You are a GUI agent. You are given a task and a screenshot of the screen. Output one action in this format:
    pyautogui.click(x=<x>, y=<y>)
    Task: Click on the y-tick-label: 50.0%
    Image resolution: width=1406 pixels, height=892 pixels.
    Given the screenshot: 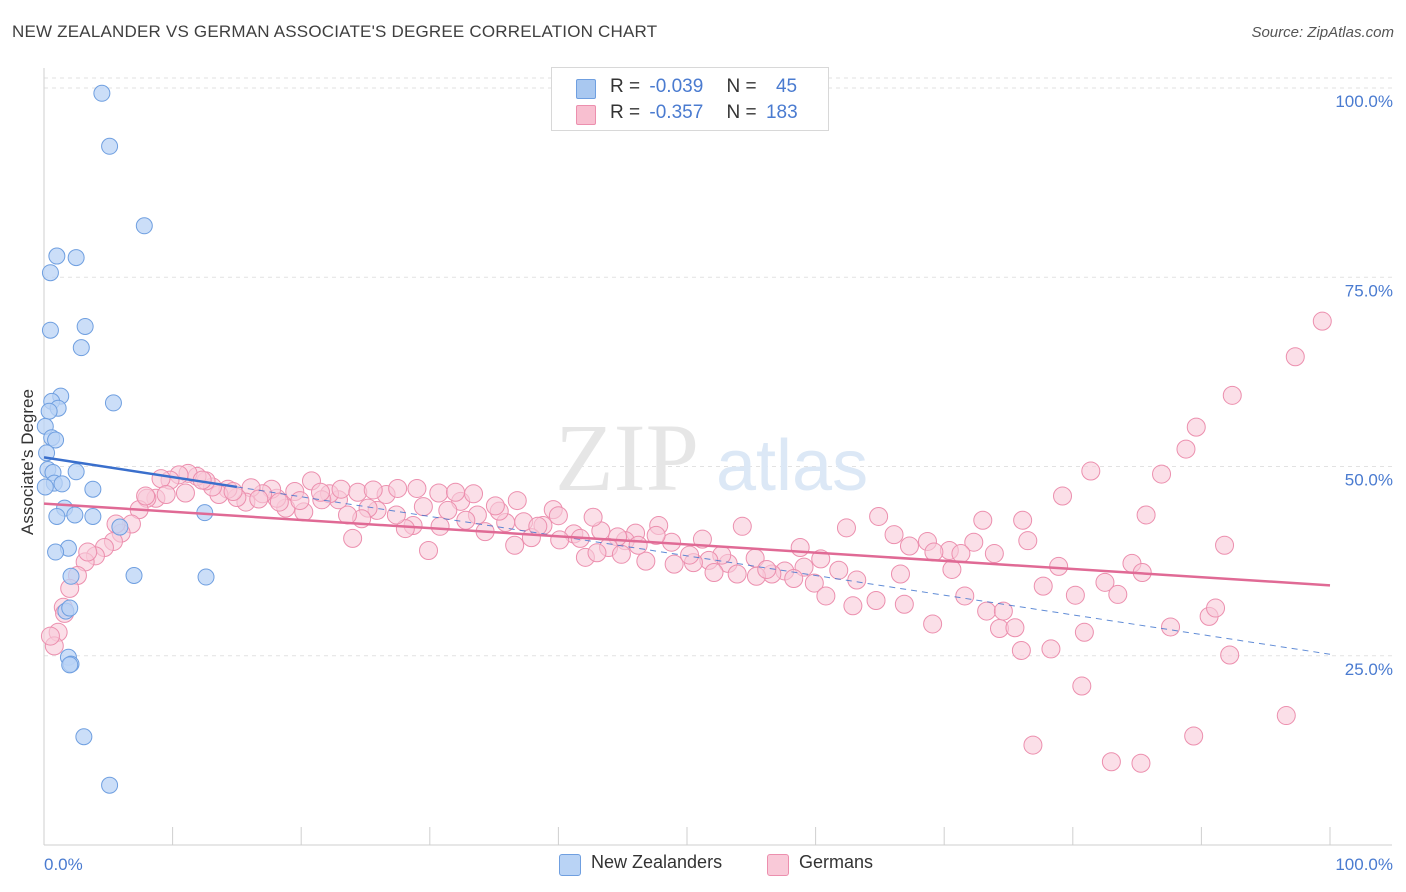 What is the action you would take?
    pyautogui.click(x=1369, y=480)
    